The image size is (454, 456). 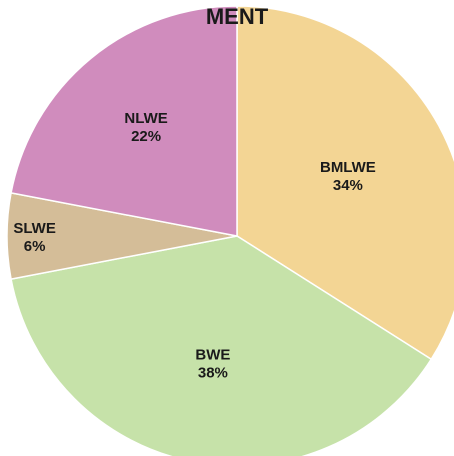 I want to click on chart-title: MENT, so click(x=237, y=16).